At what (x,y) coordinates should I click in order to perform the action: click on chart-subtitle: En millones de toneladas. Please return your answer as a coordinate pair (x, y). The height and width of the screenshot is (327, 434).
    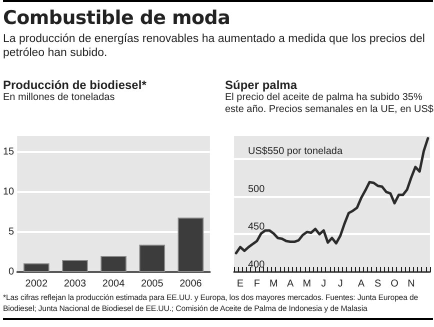
    Looking at the image, I should click on (59, 98).